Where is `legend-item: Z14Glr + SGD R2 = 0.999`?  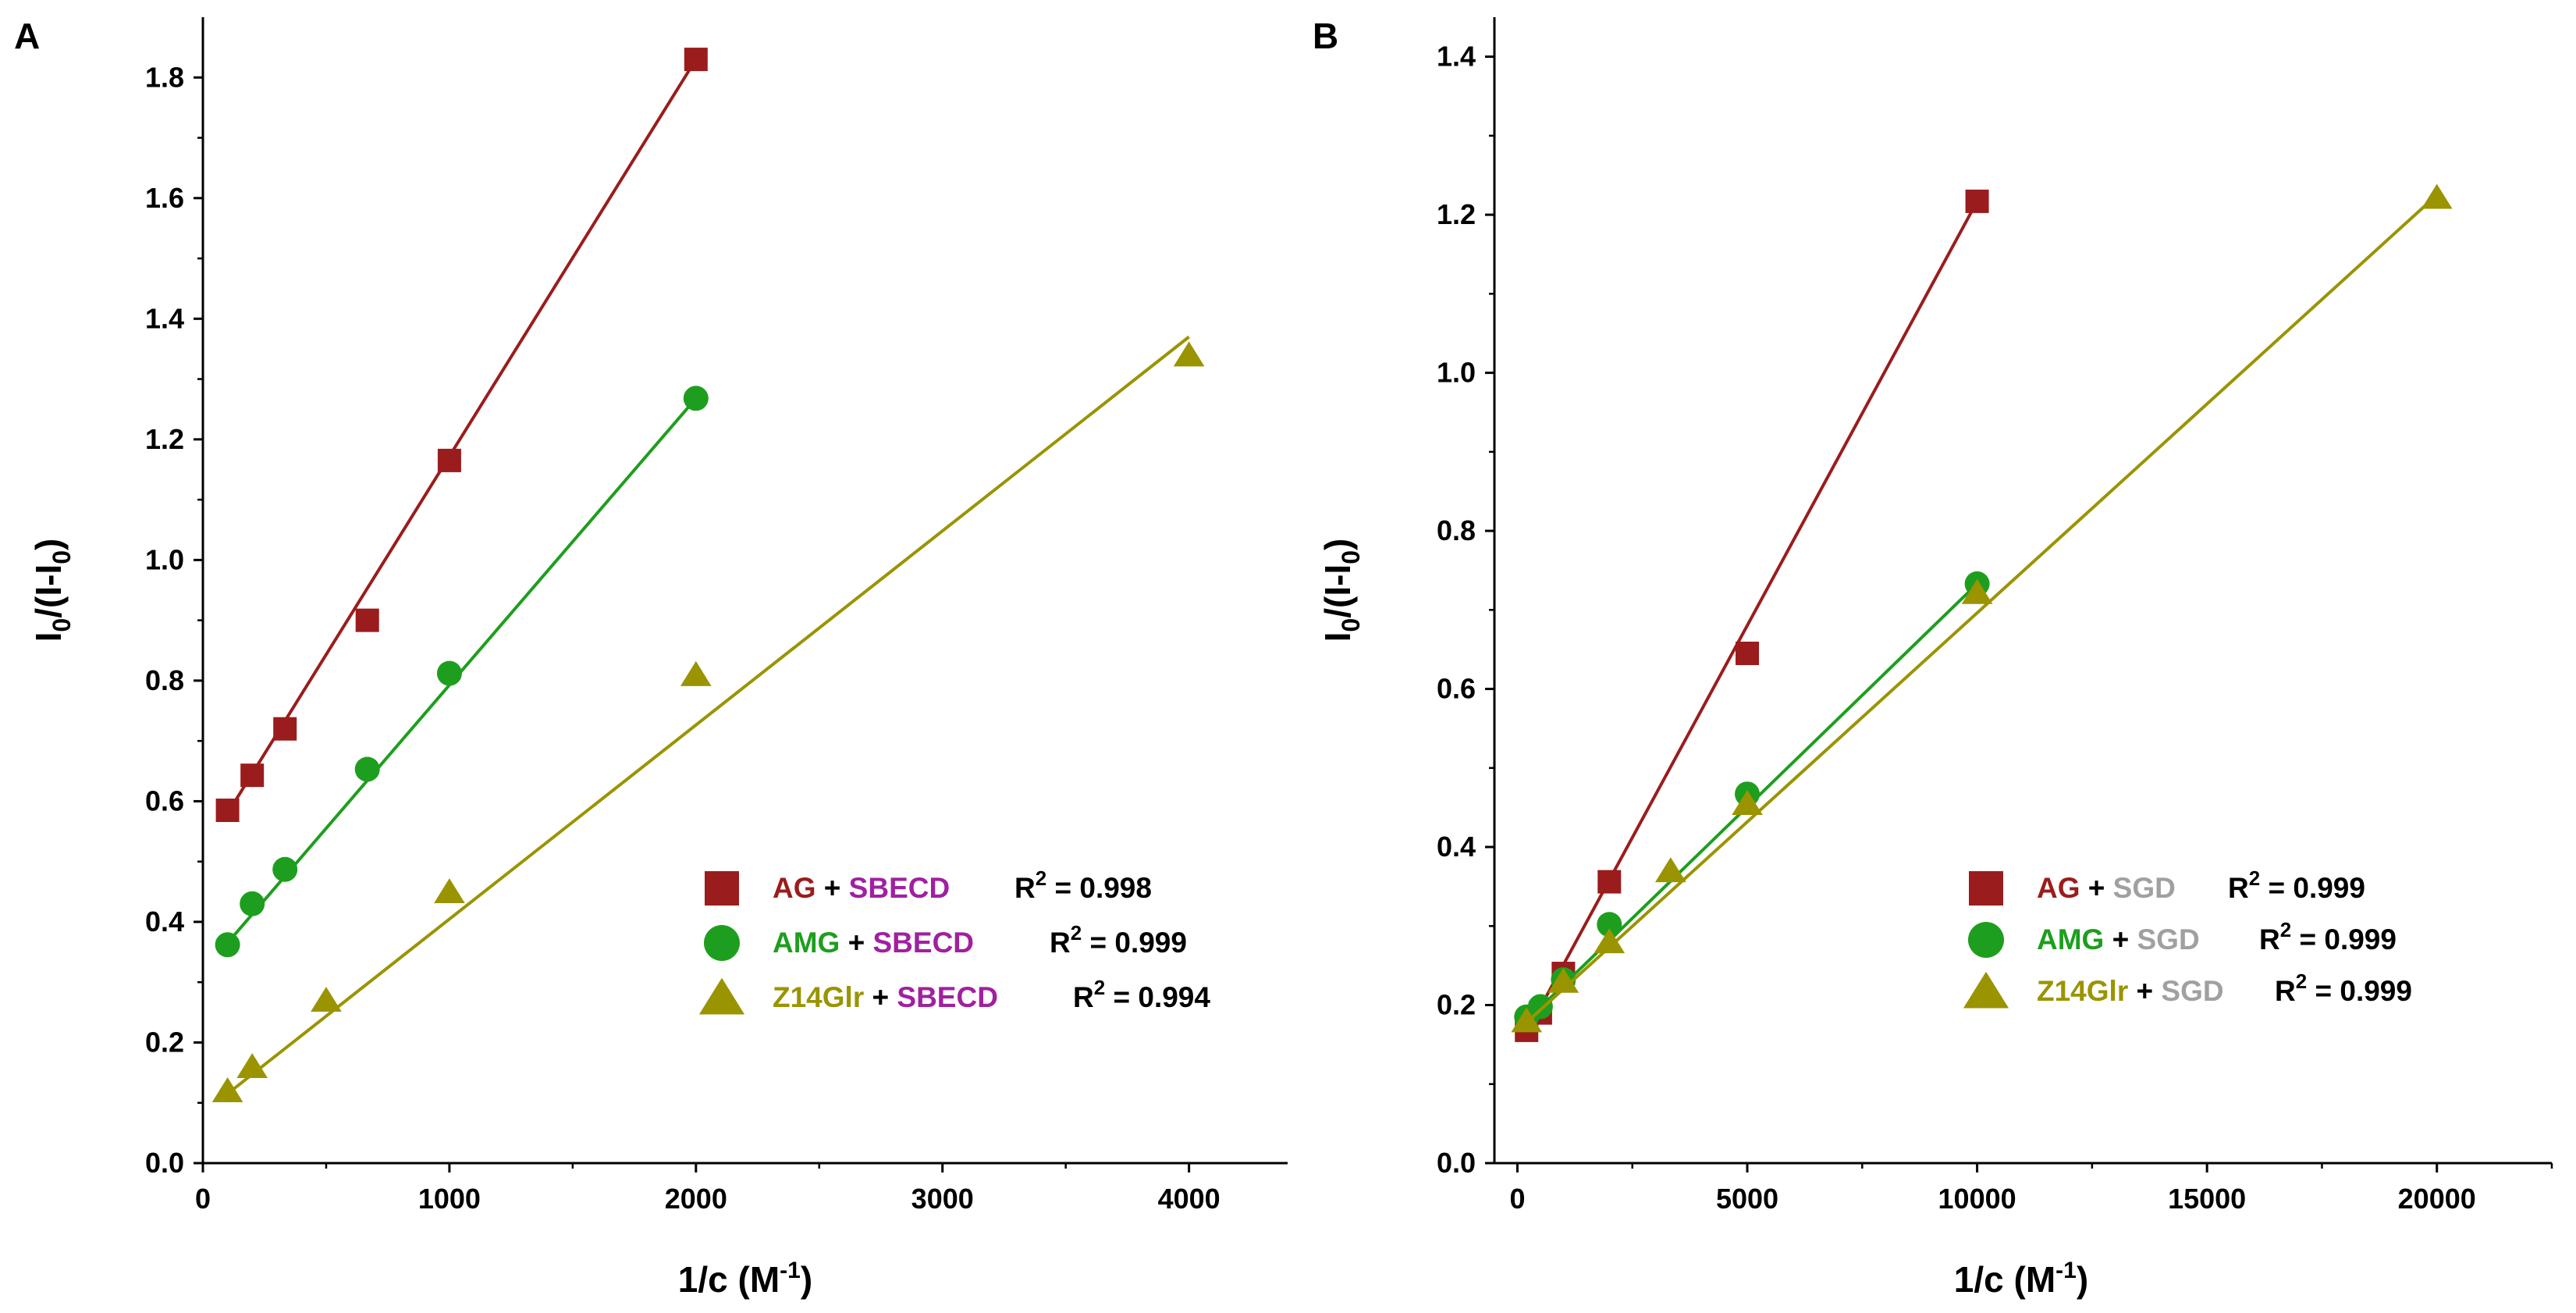
legend-item: Z14Glr + SGD R2 = 0.999 is located at coordinates (2187, 990).